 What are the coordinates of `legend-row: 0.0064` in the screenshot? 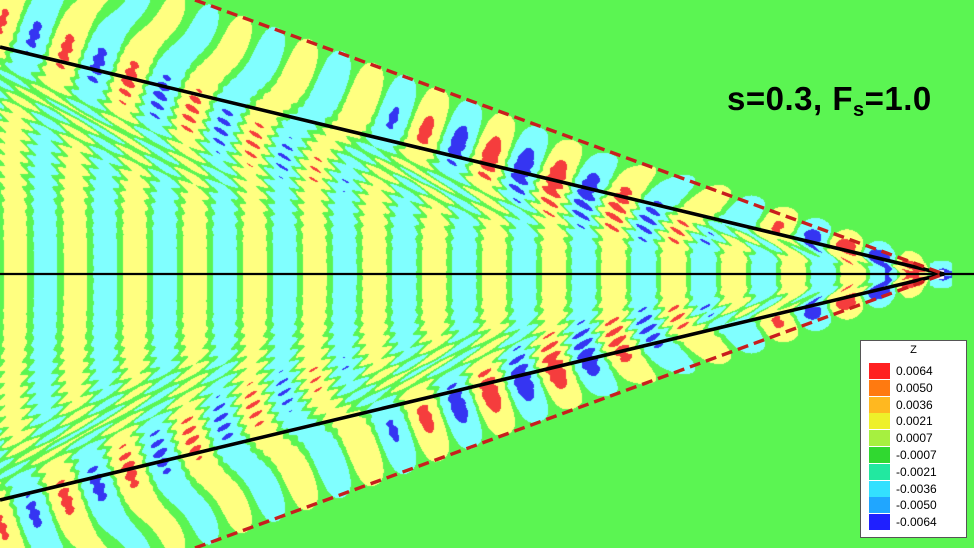 It's located at (901, 371).